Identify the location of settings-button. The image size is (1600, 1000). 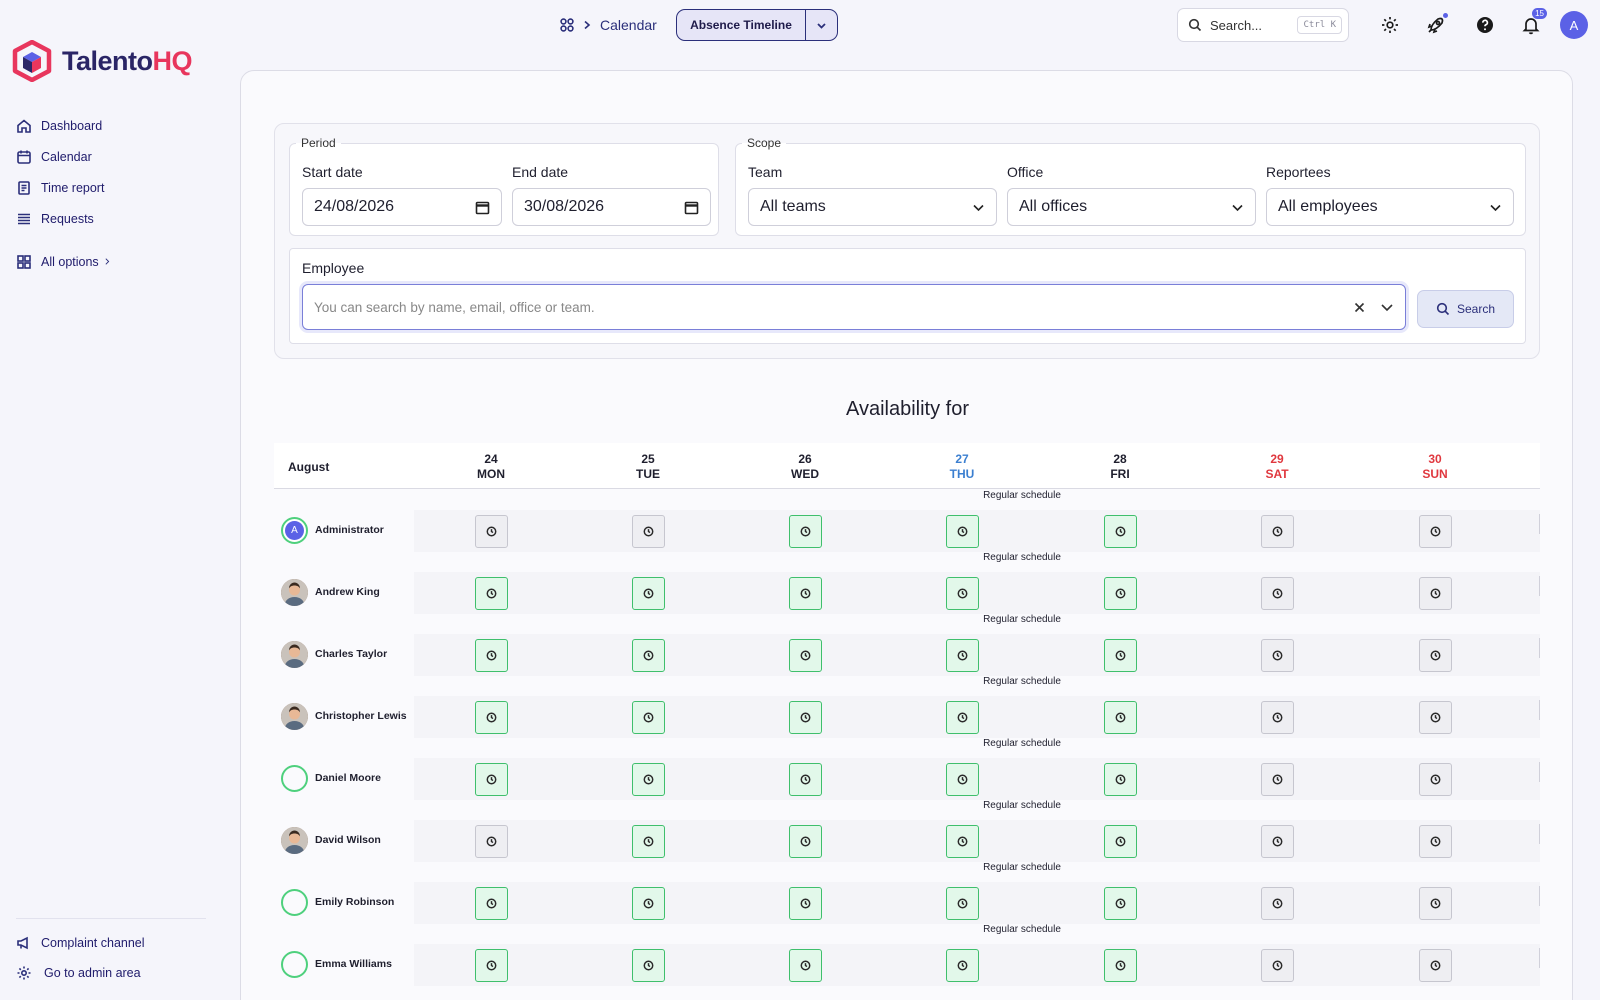
(1390, 25).